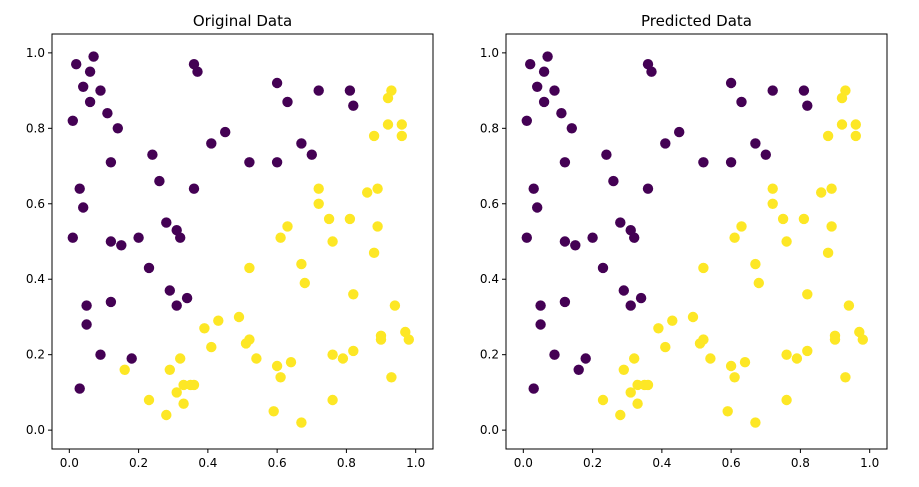 This screenshot has height=487, width=919. What do you see at coordinates (489, 355) in the screenshot?
I see `y-tick-label: 0.2` at bounding box center [489, 355].